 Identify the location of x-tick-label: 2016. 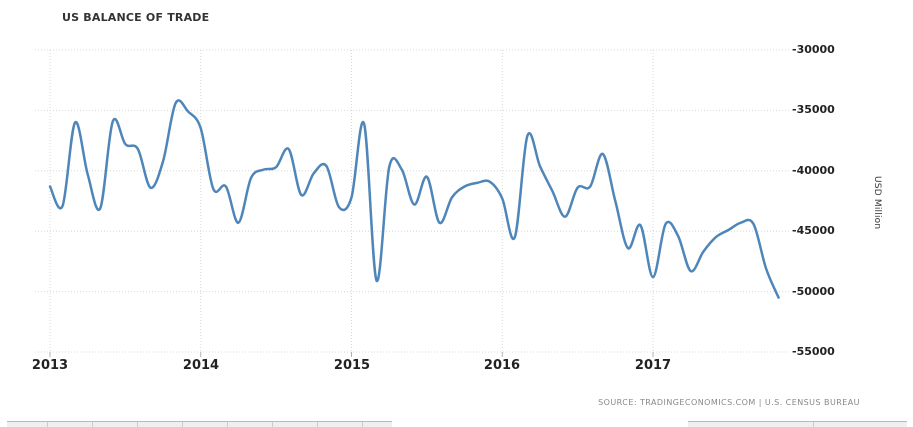
(502, 365).